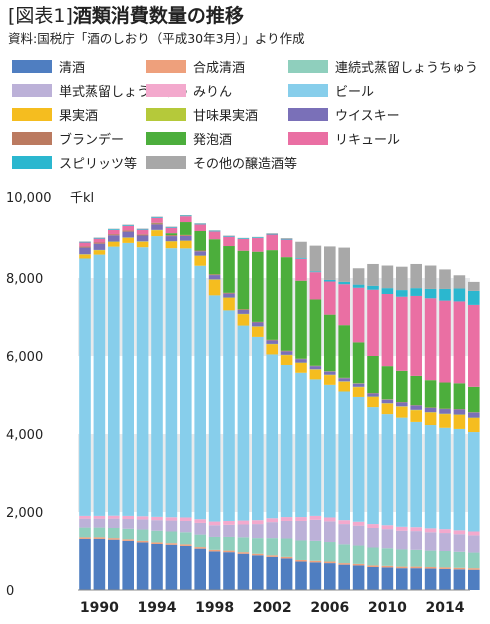 The image size is (490, 624). I want to click on legend-item: 清酒, so click(48, 66).